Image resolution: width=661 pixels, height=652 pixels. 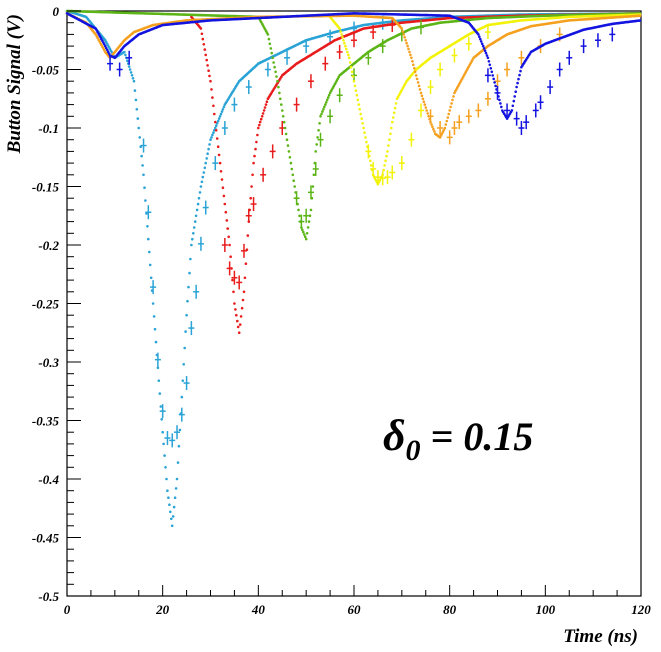 What do you see at coordinates (48, 128) in the screenshot?
I see `y-tick-label: -0.1` at bounding box center [48, 128].